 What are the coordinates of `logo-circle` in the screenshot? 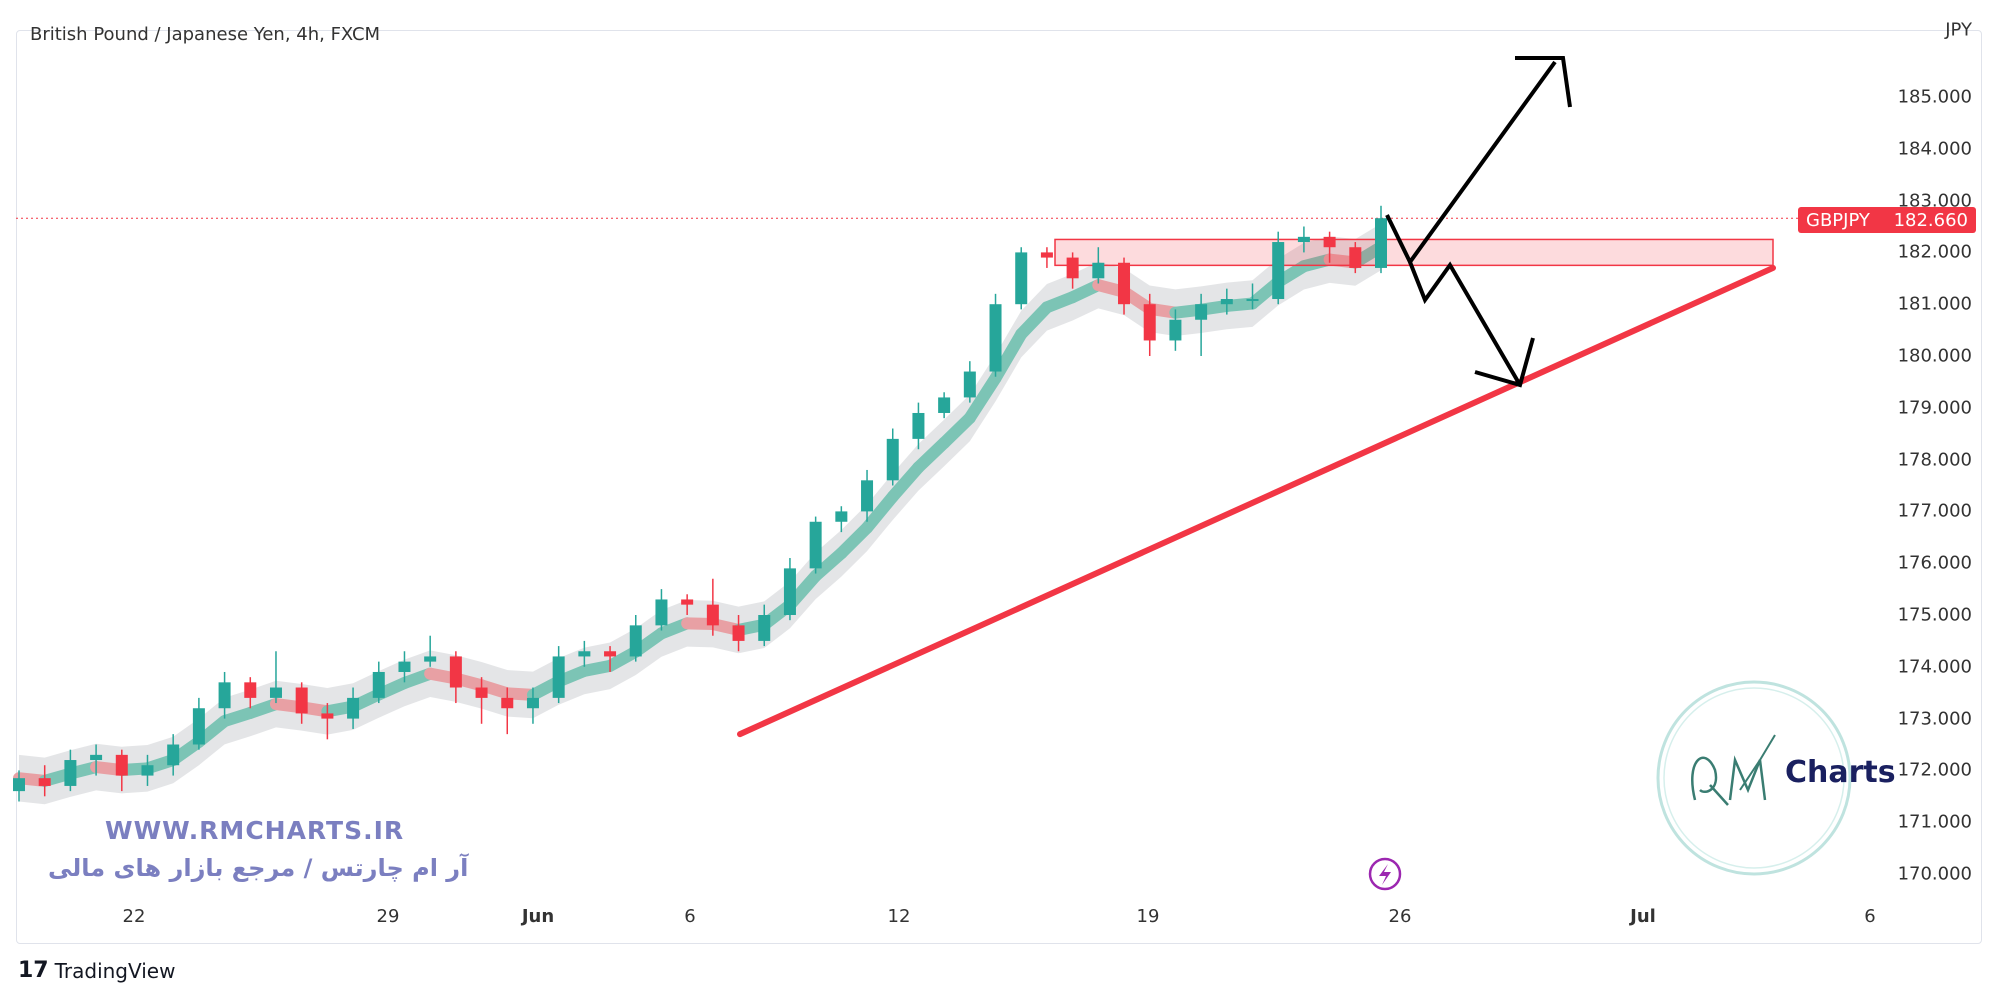 It's located at (1754, 778).